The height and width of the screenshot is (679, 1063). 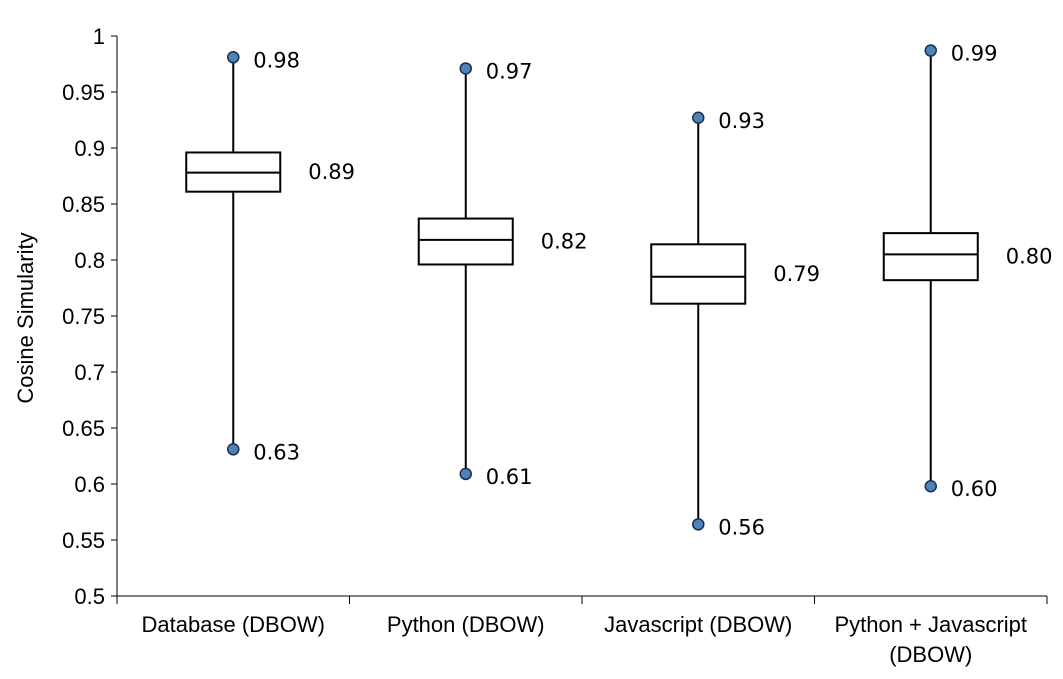 What do you see at coordinates (930, 654) in the screenshot?
I see `category-label: (DBOW)` at bounding box center [930, 654].